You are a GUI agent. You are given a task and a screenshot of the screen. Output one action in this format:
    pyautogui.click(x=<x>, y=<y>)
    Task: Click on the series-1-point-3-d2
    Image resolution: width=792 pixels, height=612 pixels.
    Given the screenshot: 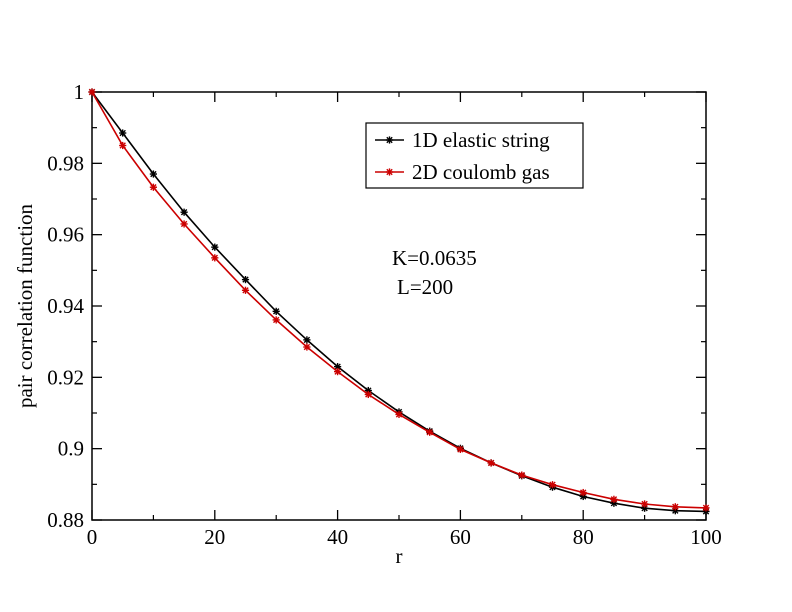 What is the action you would take?
    pyautogui.click(x=184, y=212)
    